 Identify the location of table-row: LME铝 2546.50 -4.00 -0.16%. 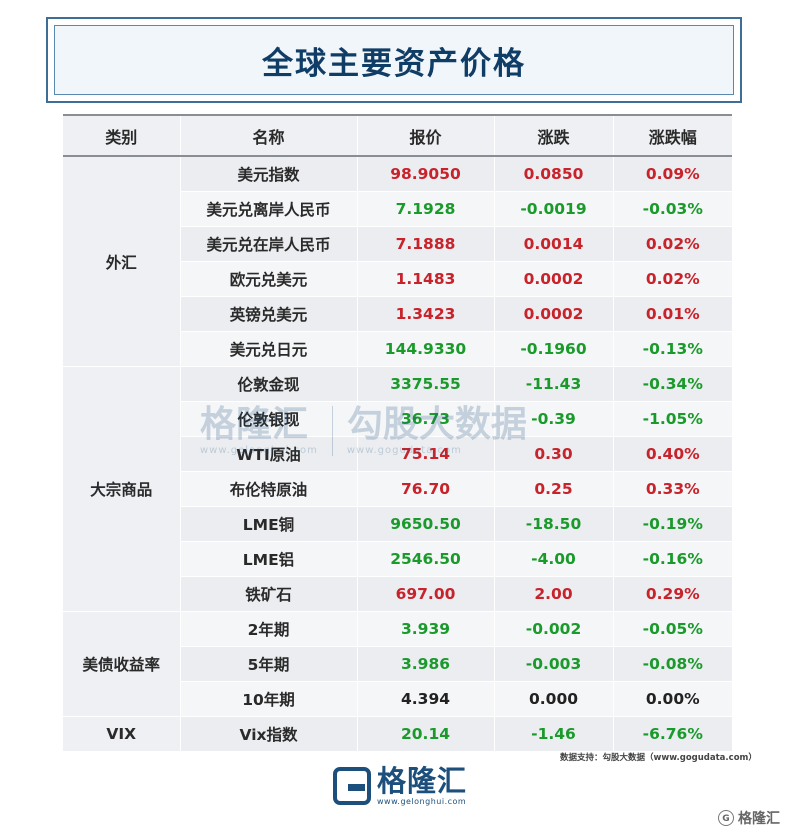
(397, 559).